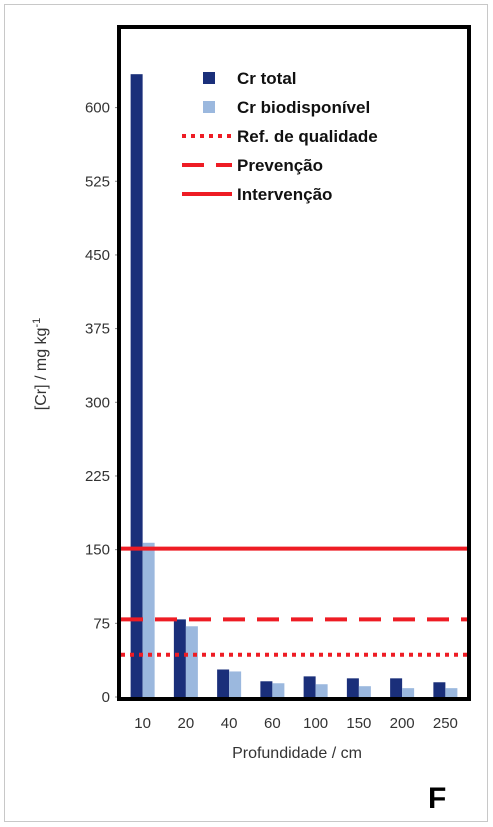  Describe the element at coordinates (37, 323) in the screenshot. I see `y-axis-title-superscript: -1` at that location.